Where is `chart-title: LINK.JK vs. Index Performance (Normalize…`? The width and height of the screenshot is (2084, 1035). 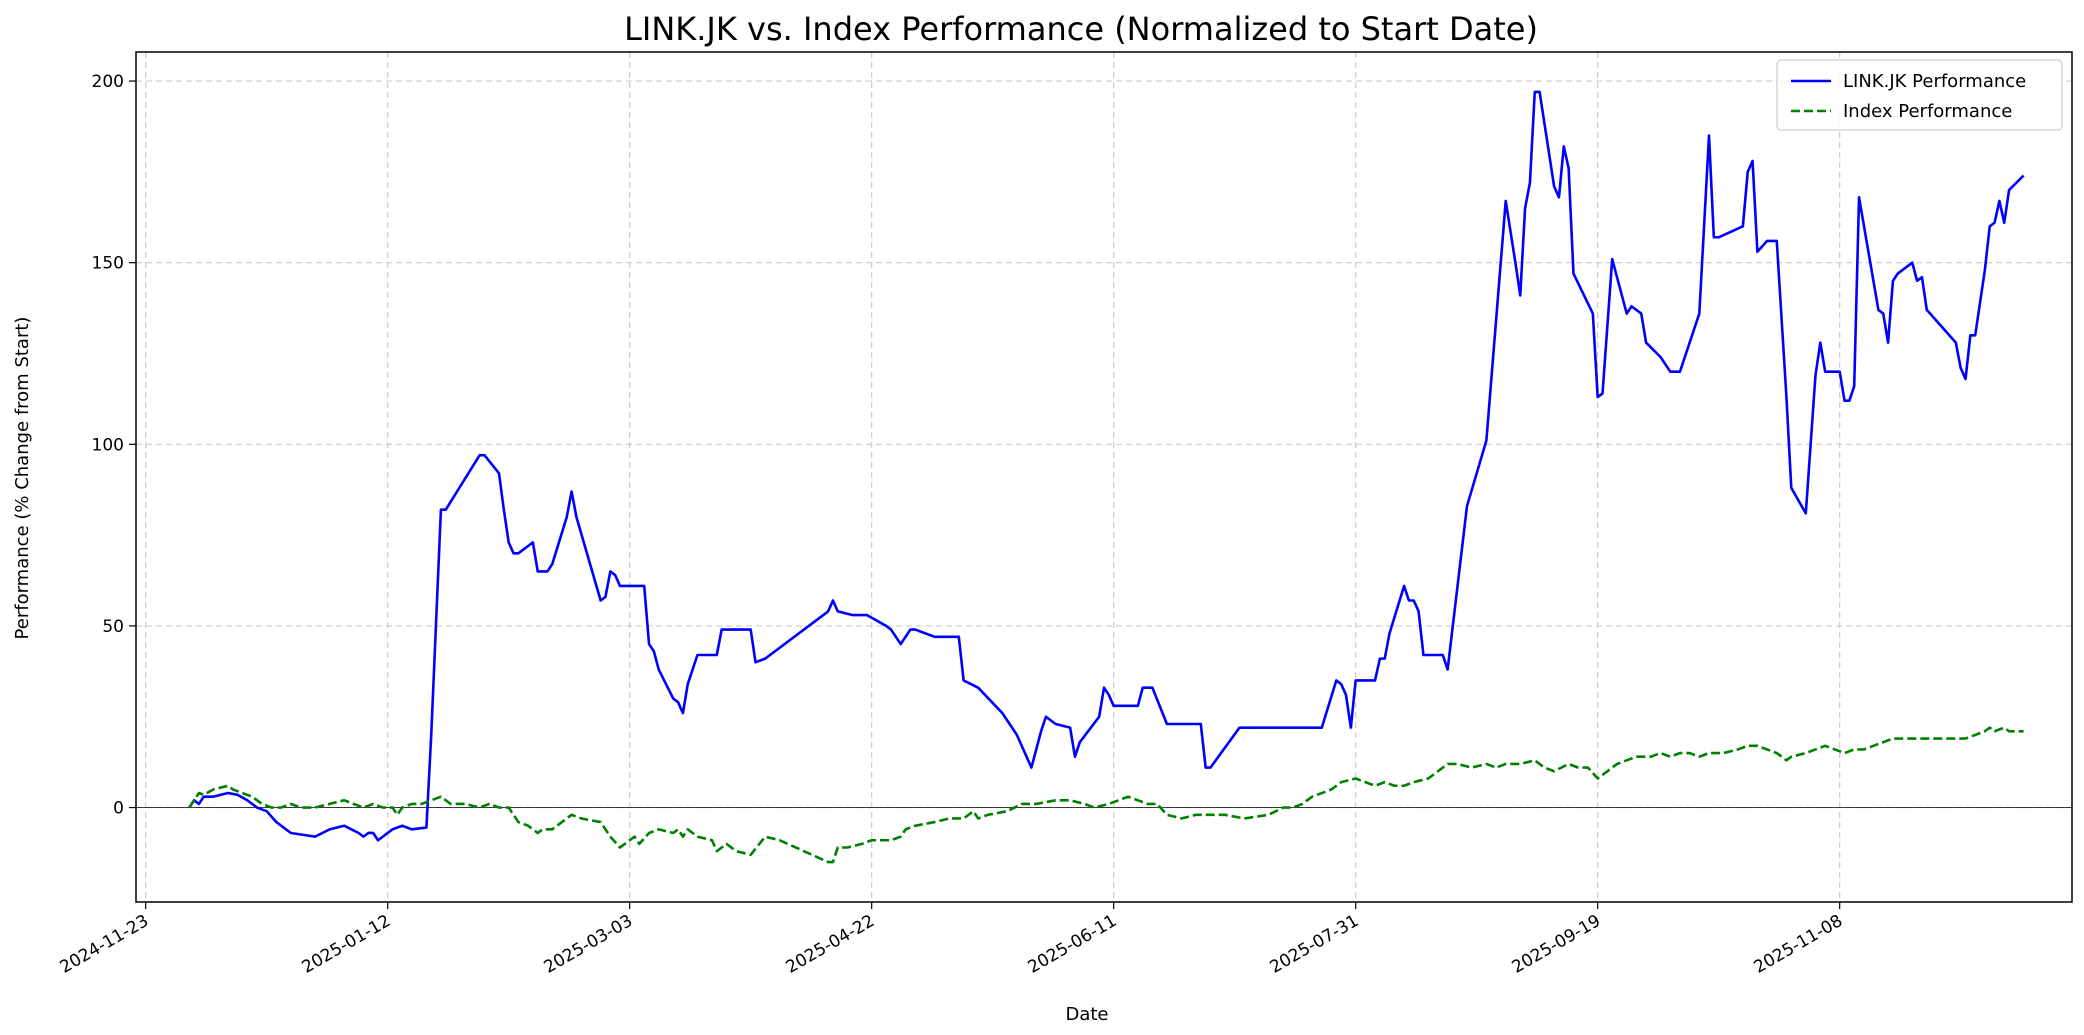 chart-title: LINK.JK vs. Index Performance (Normalize… is located at coordinates (1081, 29).